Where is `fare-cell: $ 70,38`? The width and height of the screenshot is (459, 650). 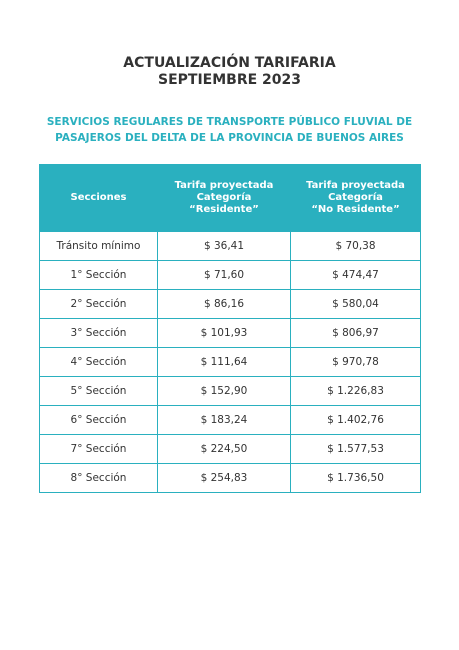
fare-cell: $ 70,38 is located at coordinates (355, 246).